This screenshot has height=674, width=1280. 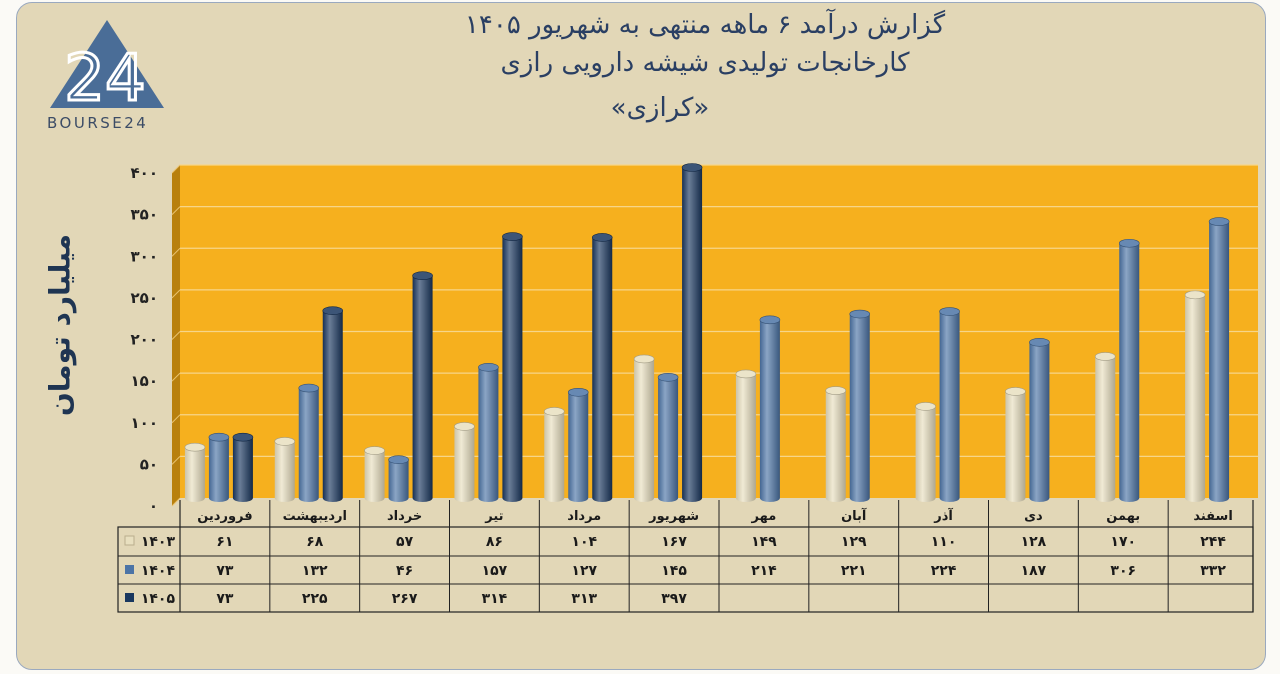 I want to click on data-cell: ۱۲۷, so click(x=584, y=571).